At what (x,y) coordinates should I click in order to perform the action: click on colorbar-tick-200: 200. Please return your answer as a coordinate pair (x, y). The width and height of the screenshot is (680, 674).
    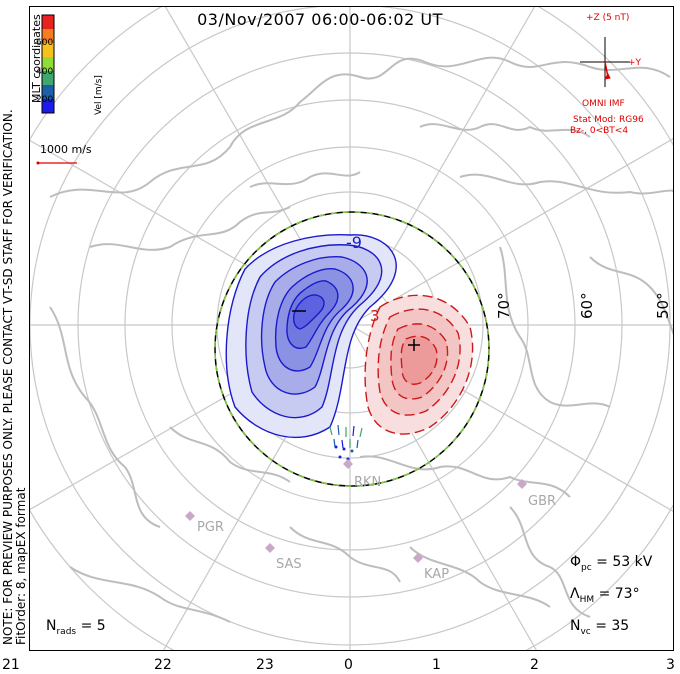
    Looking at the image, I should click on (45, 100).